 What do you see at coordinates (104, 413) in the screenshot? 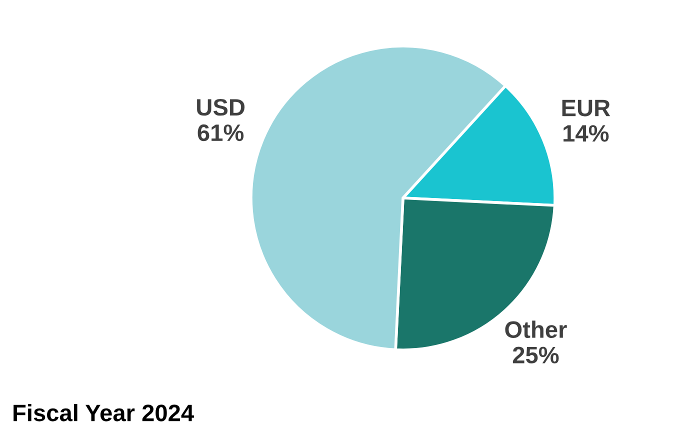
I see `text: Fiscal Year 2024` at bounding box center [104, 413].